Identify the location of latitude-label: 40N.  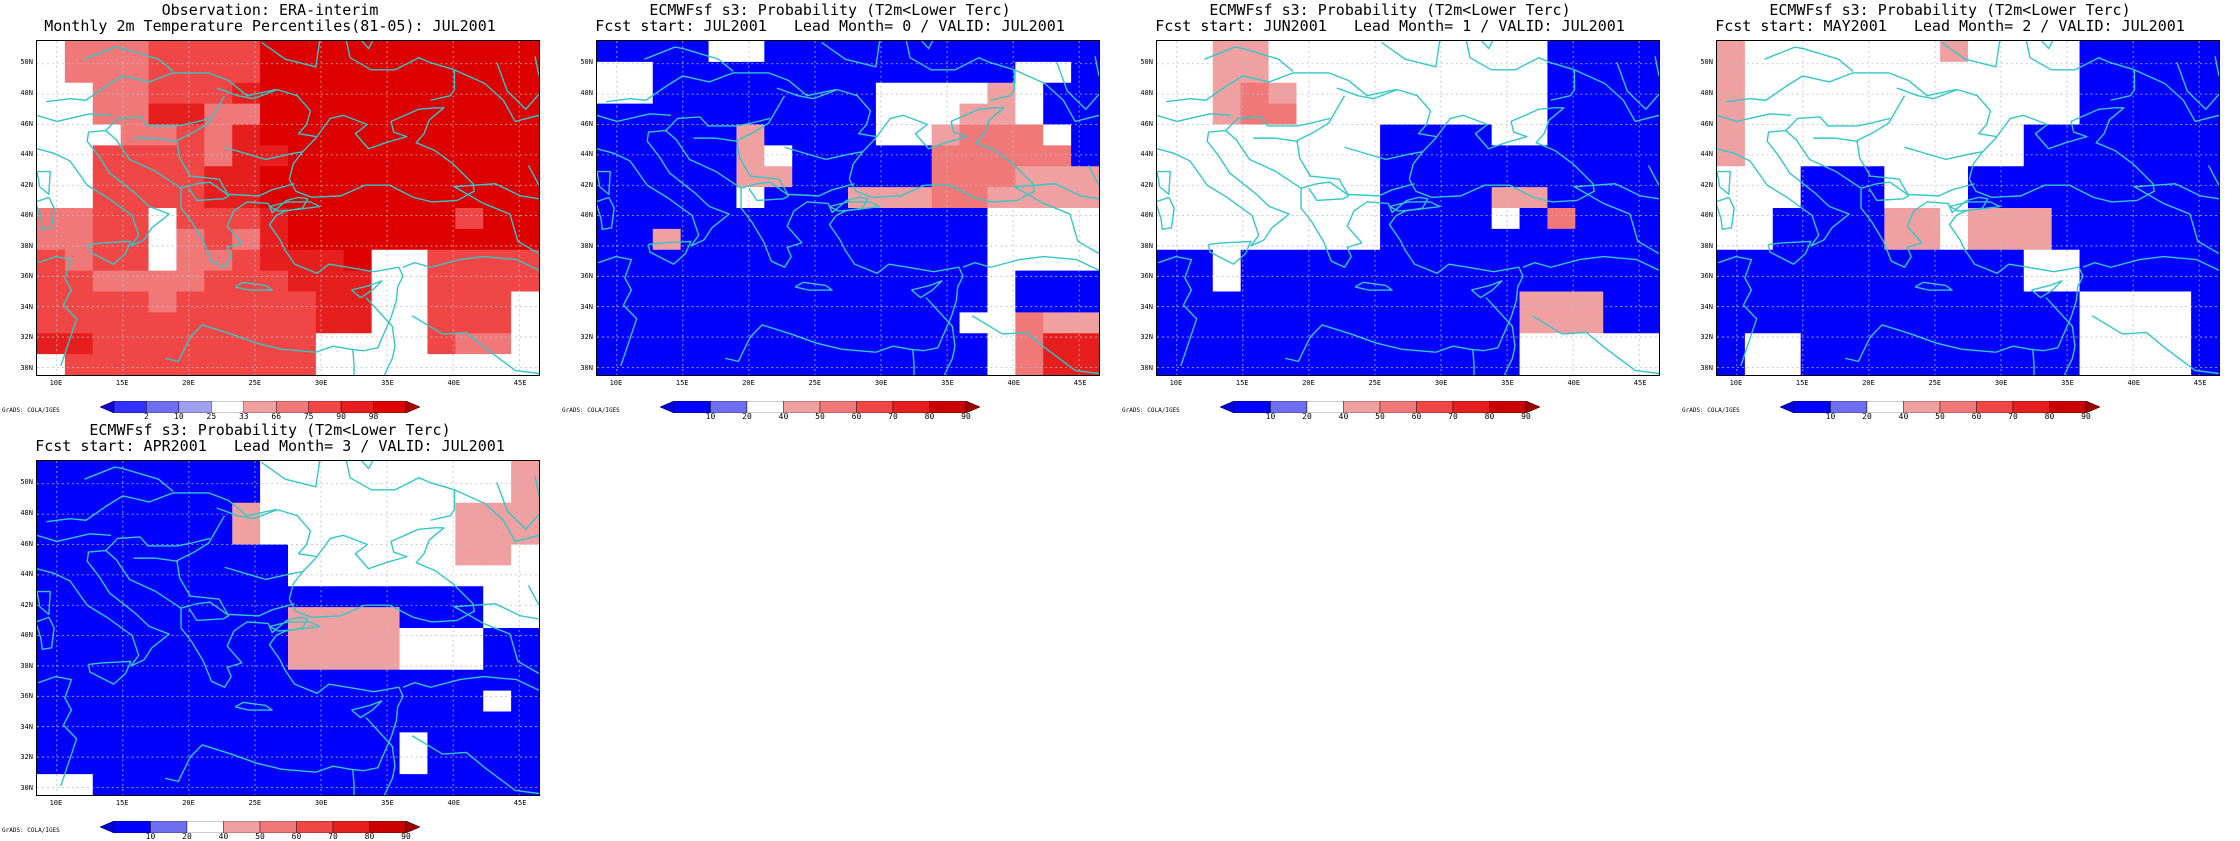
(586, 215).